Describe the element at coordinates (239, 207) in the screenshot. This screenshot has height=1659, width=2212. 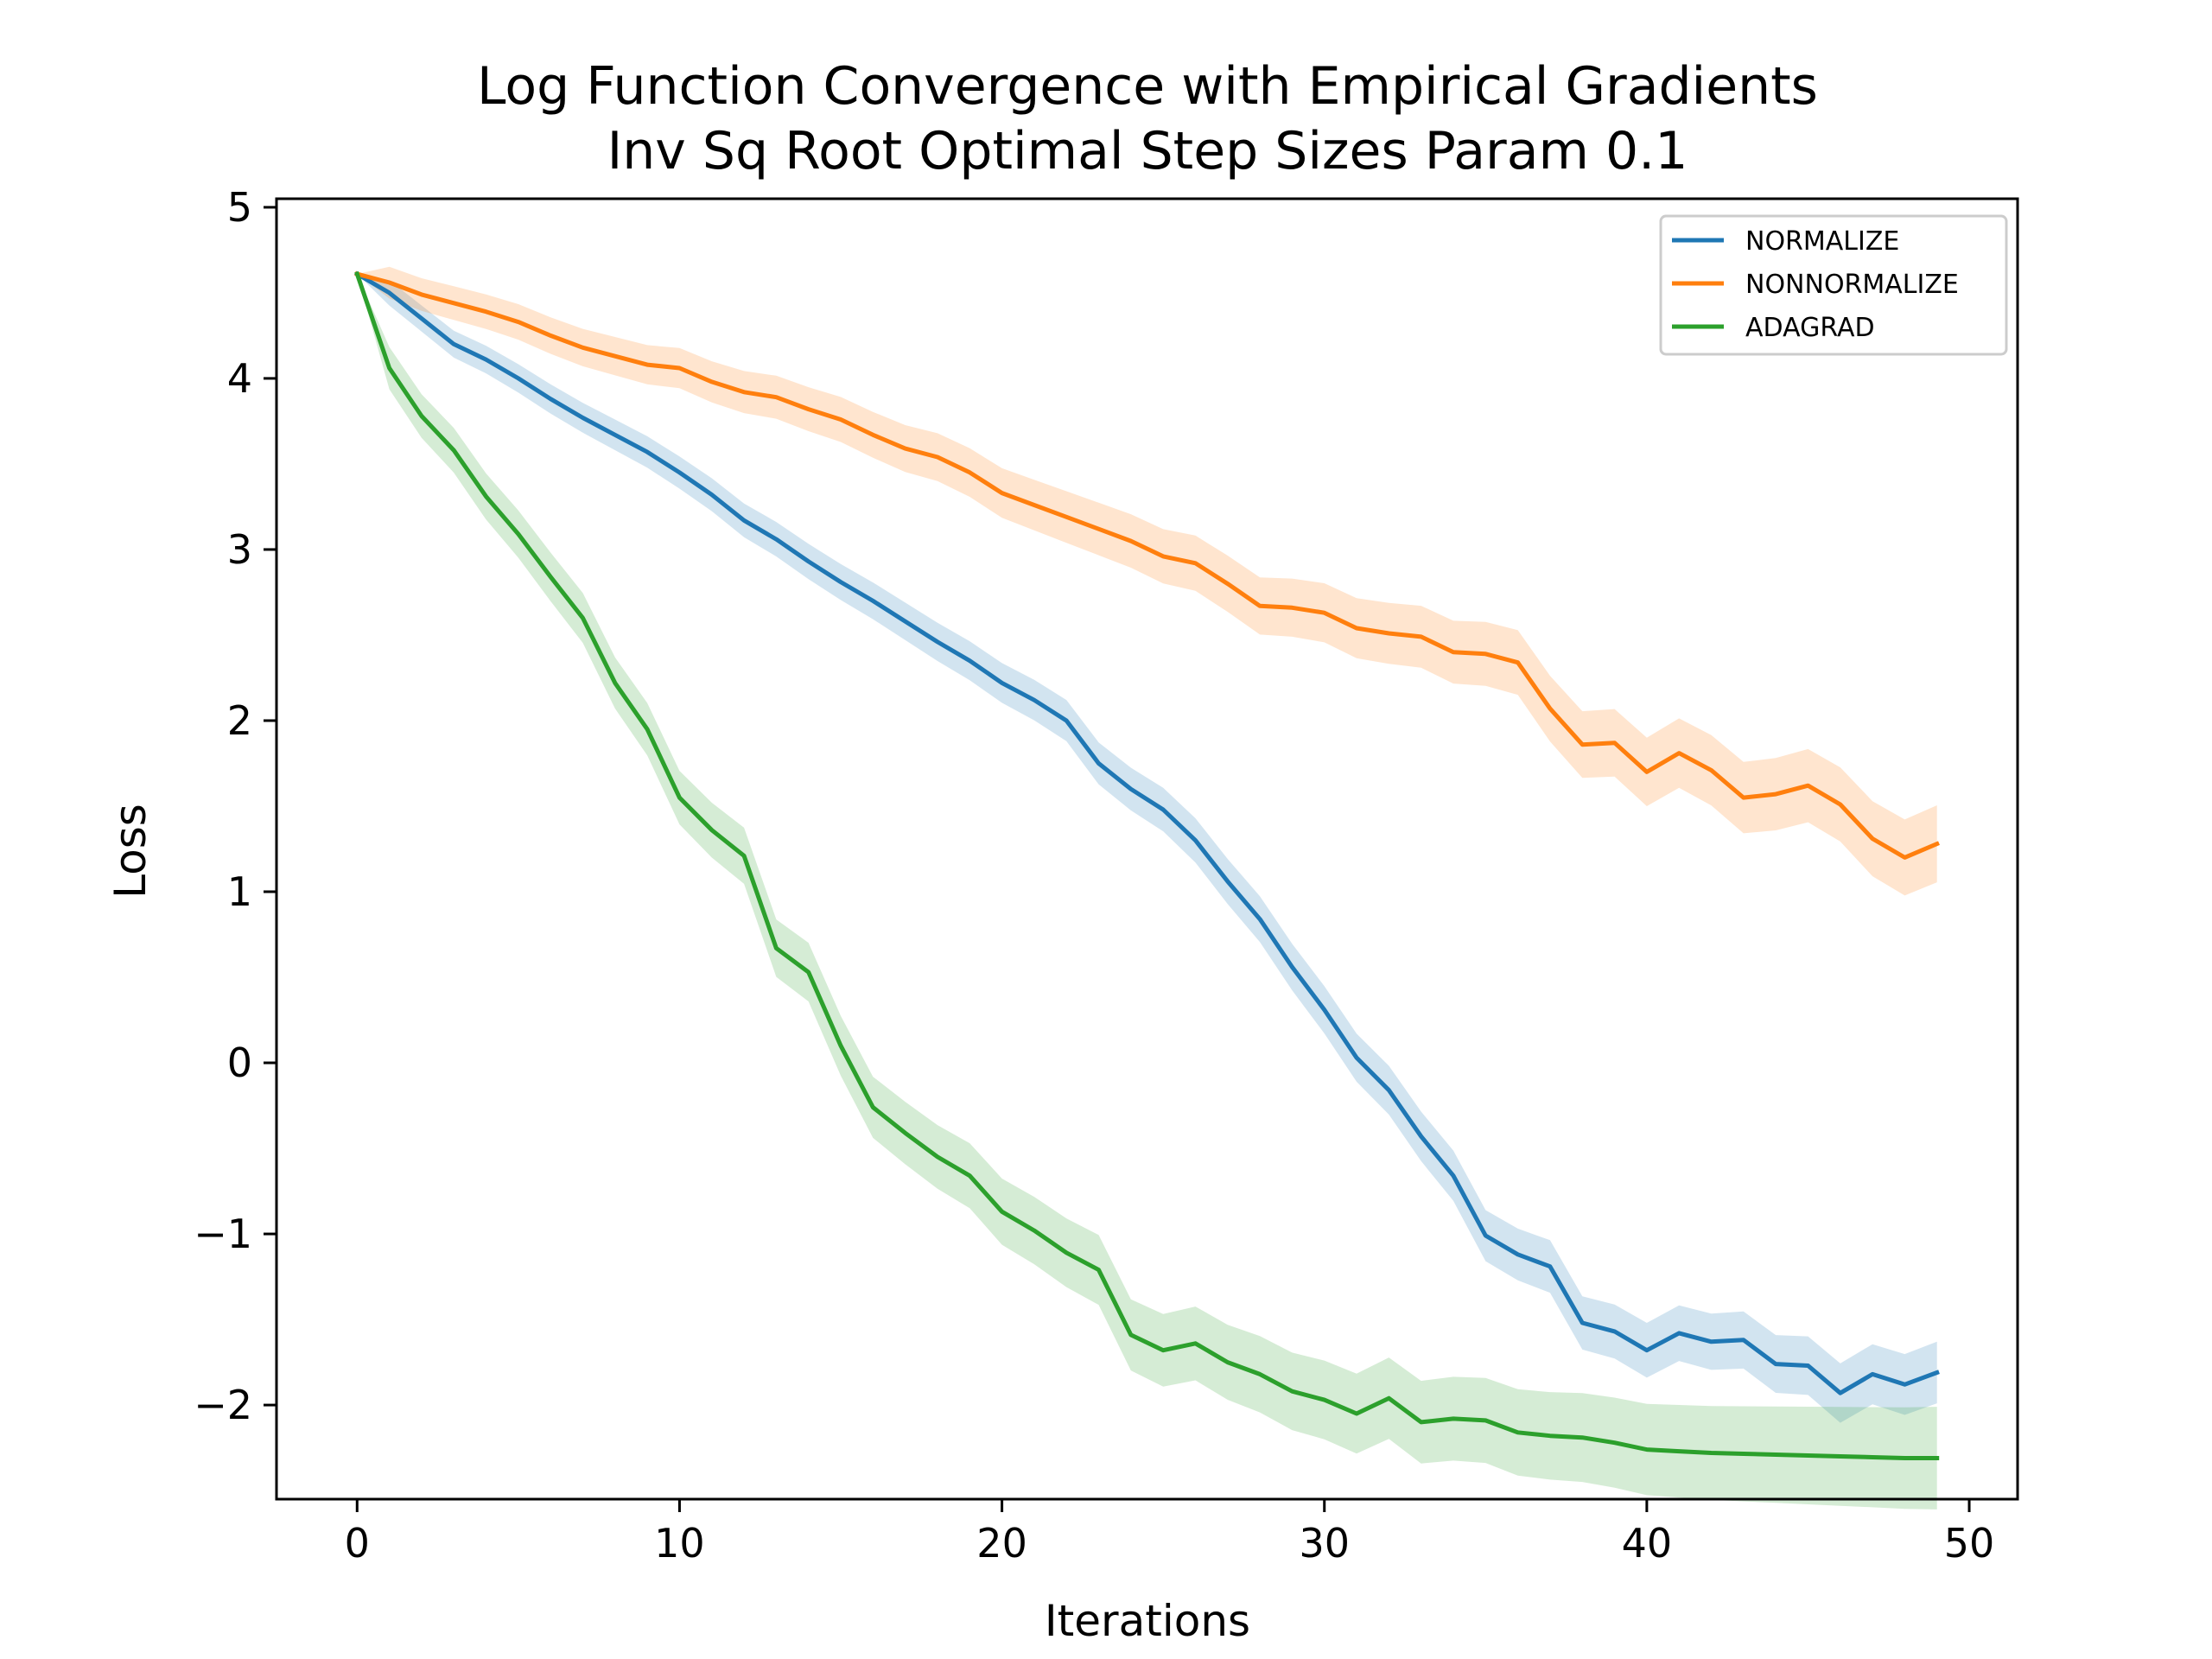
I see `y-tick-label: 5` at that location.